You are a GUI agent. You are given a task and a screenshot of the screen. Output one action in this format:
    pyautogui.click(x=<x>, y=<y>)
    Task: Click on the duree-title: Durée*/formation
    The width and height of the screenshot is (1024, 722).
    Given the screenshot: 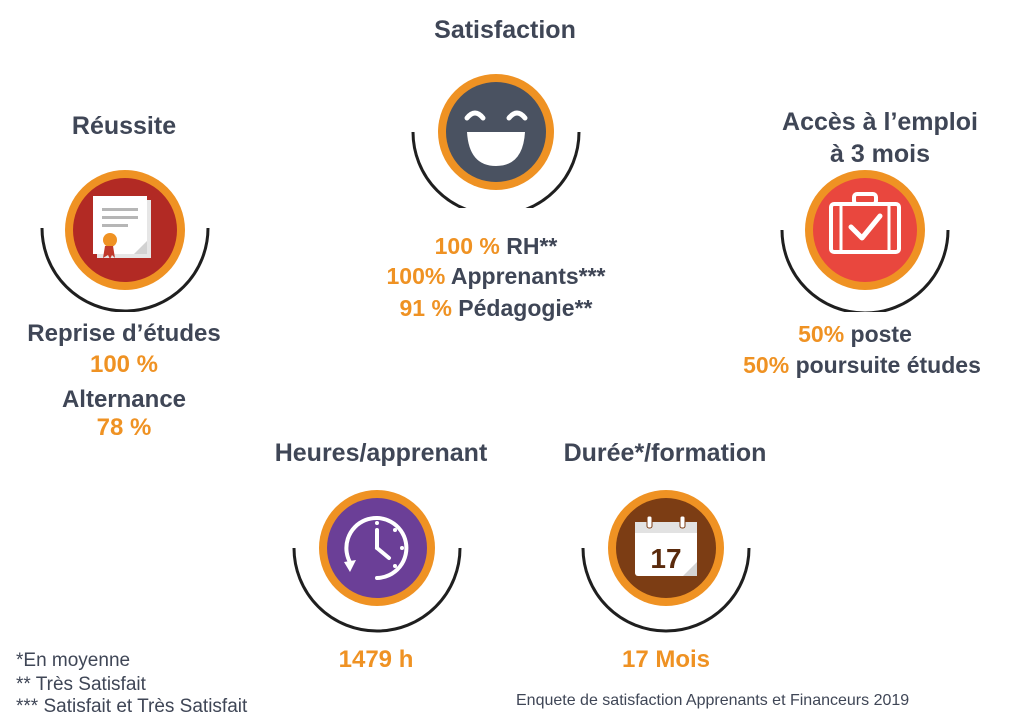 What is the action you would take?
    pyautogui.click(x=665, y=453)
    